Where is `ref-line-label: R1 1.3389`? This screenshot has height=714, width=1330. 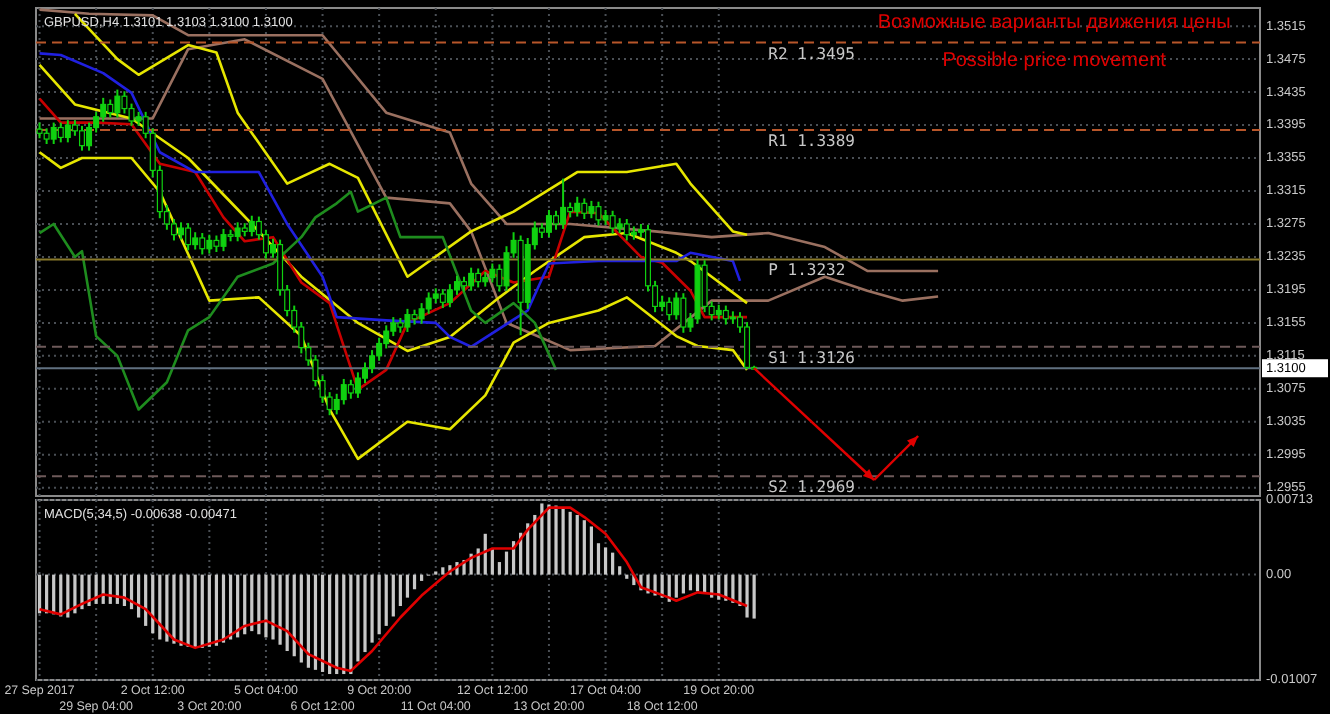
ref-line-label: R1 1.3389 is located at coordinates (812, 141).